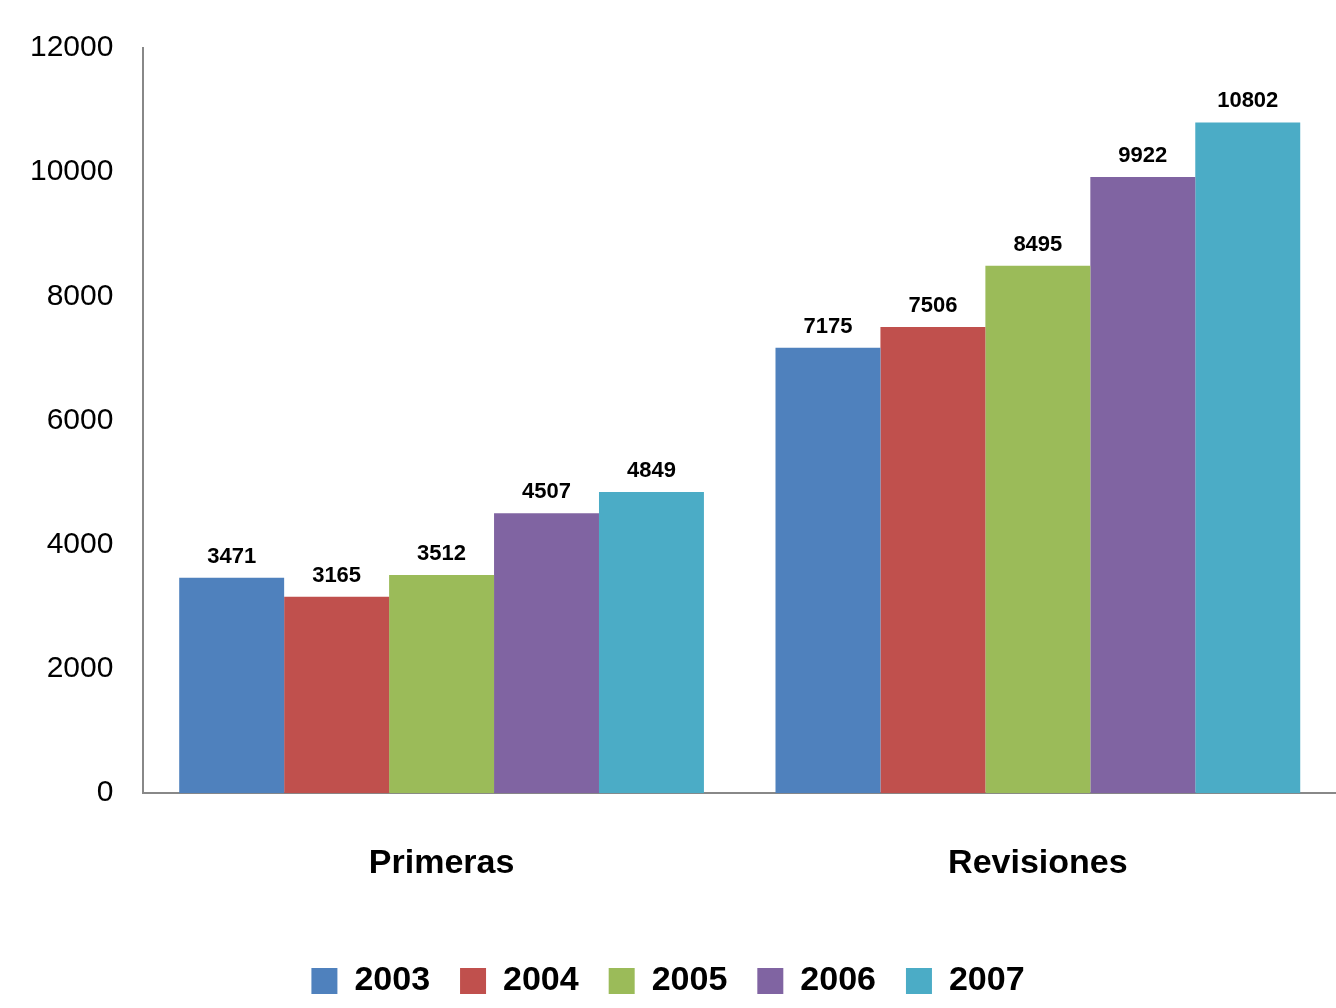 Image resolution: width=1336 pixels, height=1008 pixels. What do you see at coordinates (651, 470) in the screenshot?
I see `data-label: 4849` at bounding box center [651, 470].